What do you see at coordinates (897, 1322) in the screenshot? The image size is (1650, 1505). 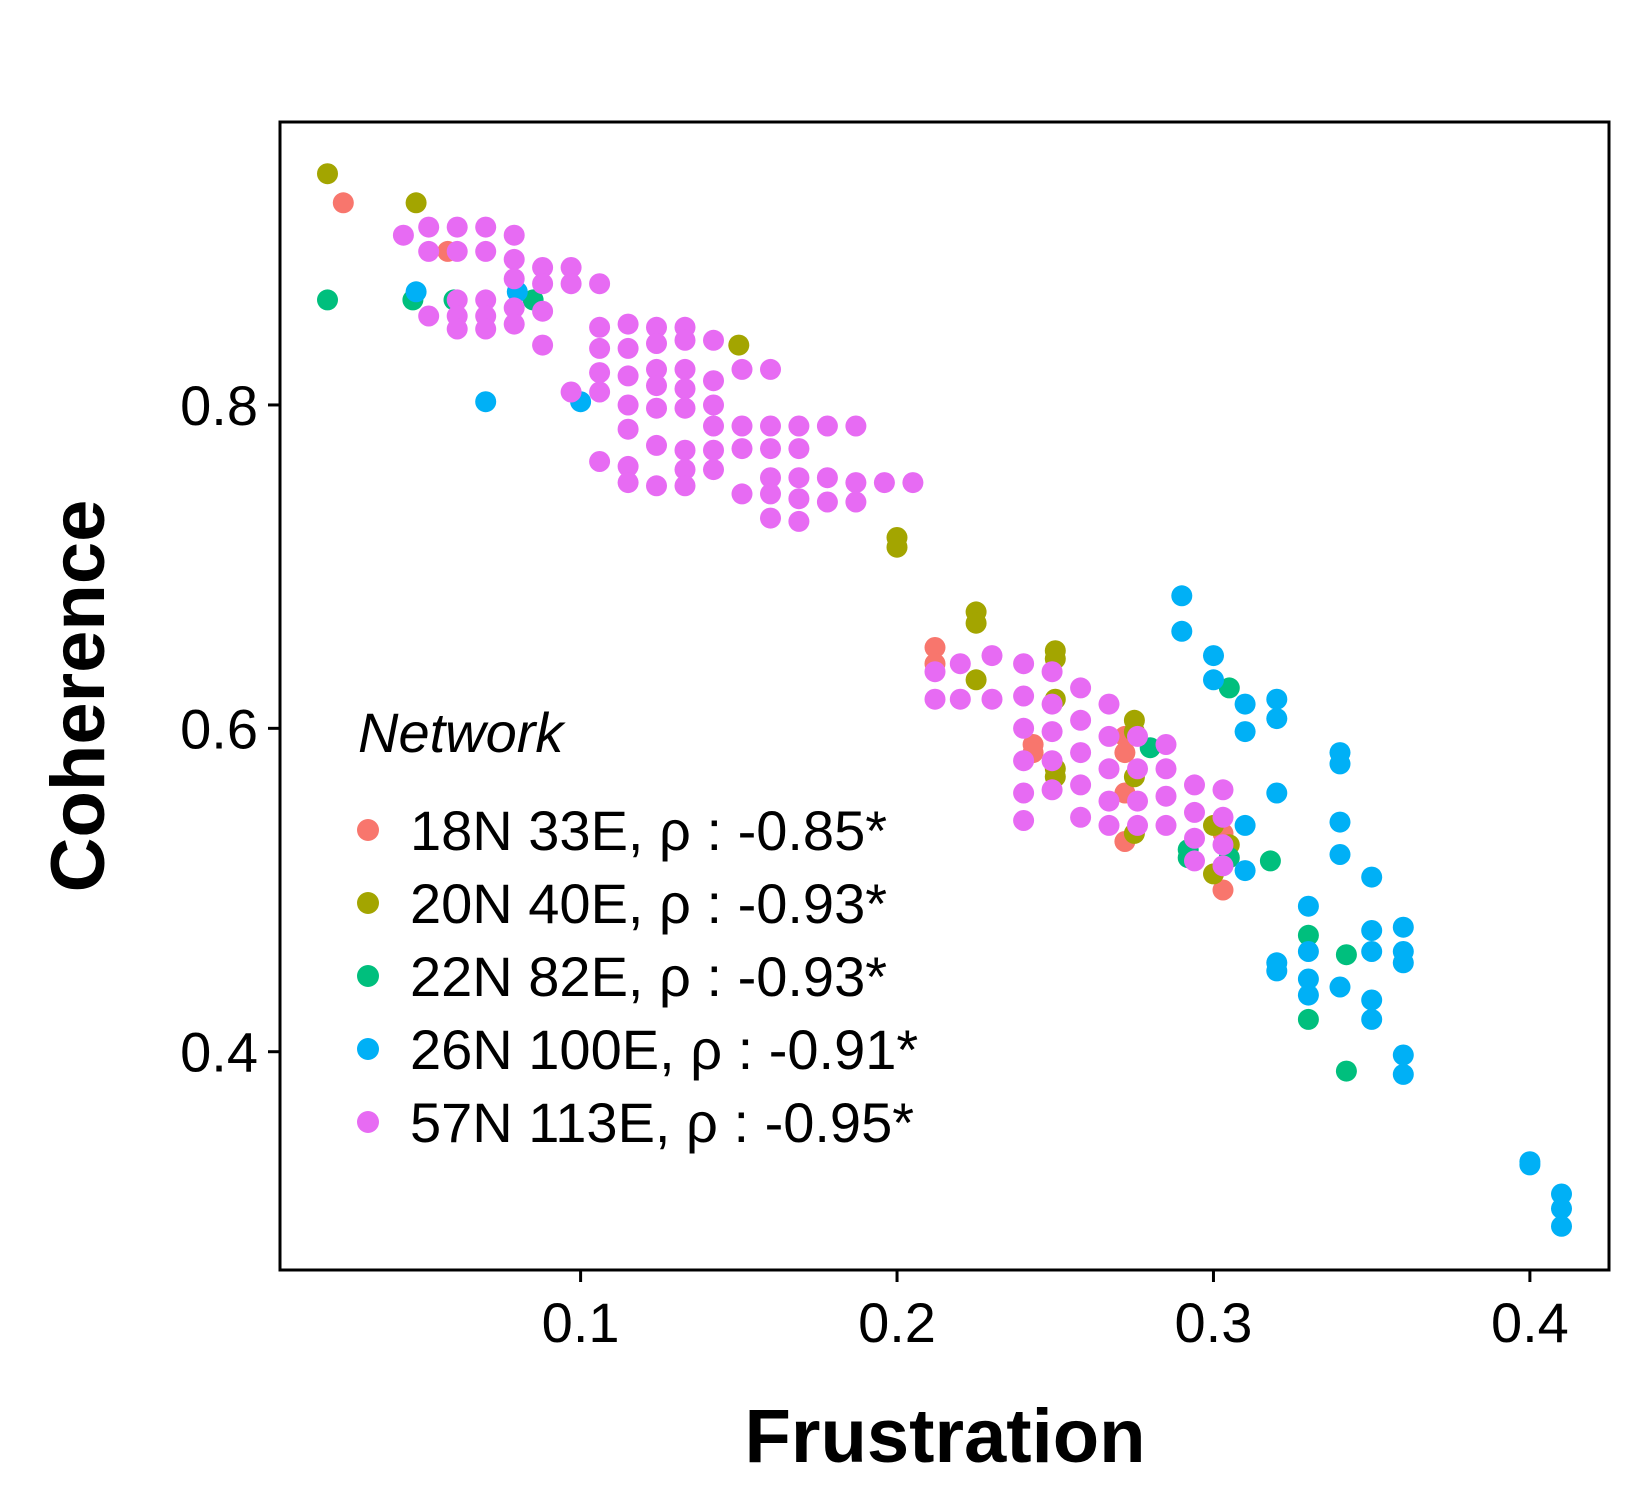 I see `x-tick-label: 0.2` at bounding box center [897, 1322].